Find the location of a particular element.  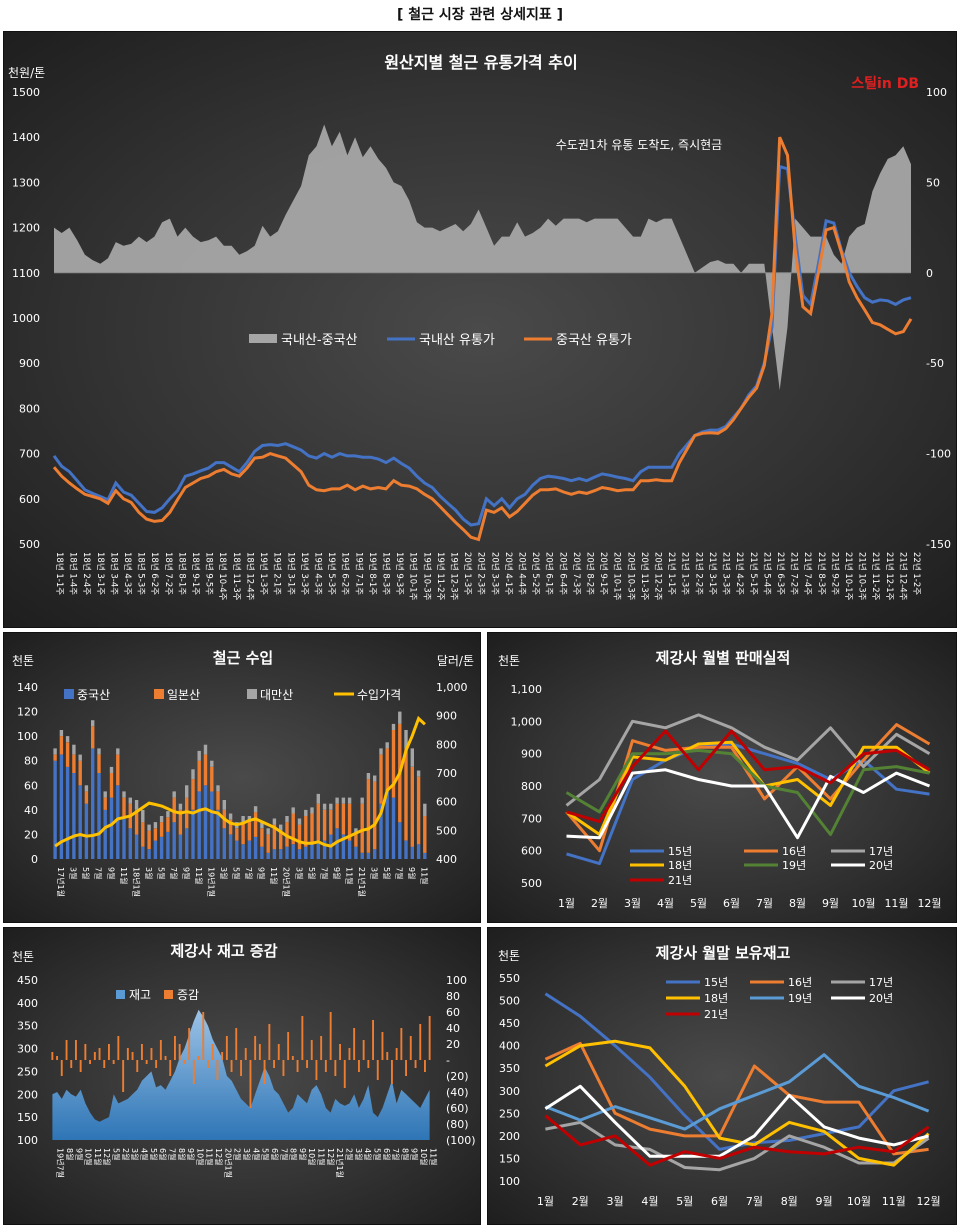

x-tick-label: 11월 is located at coordinates (98, 1157).